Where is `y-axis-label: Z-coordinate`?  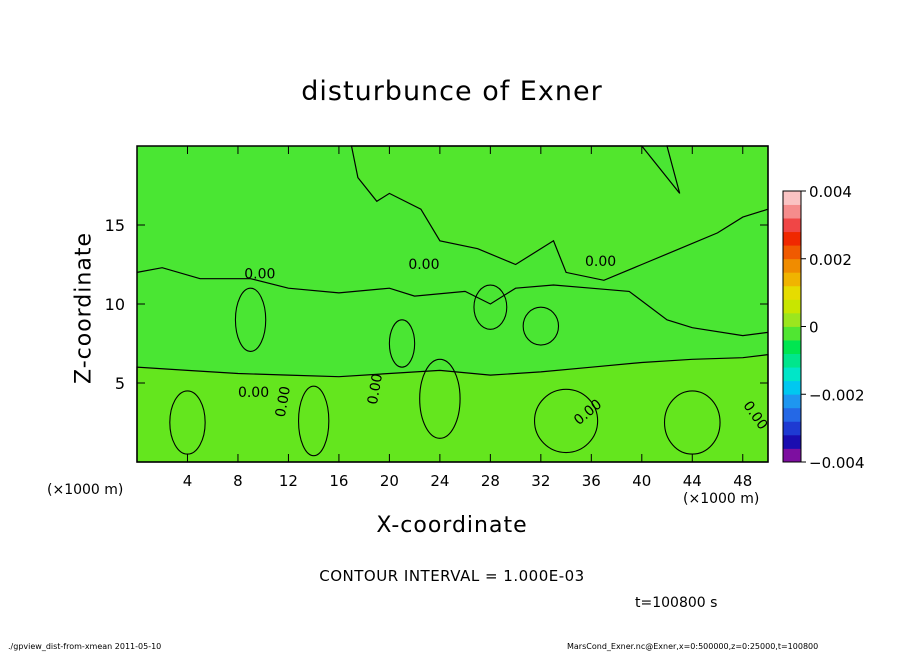 y-axis-label: Z-coordinate is located at coordinates (84, 308).